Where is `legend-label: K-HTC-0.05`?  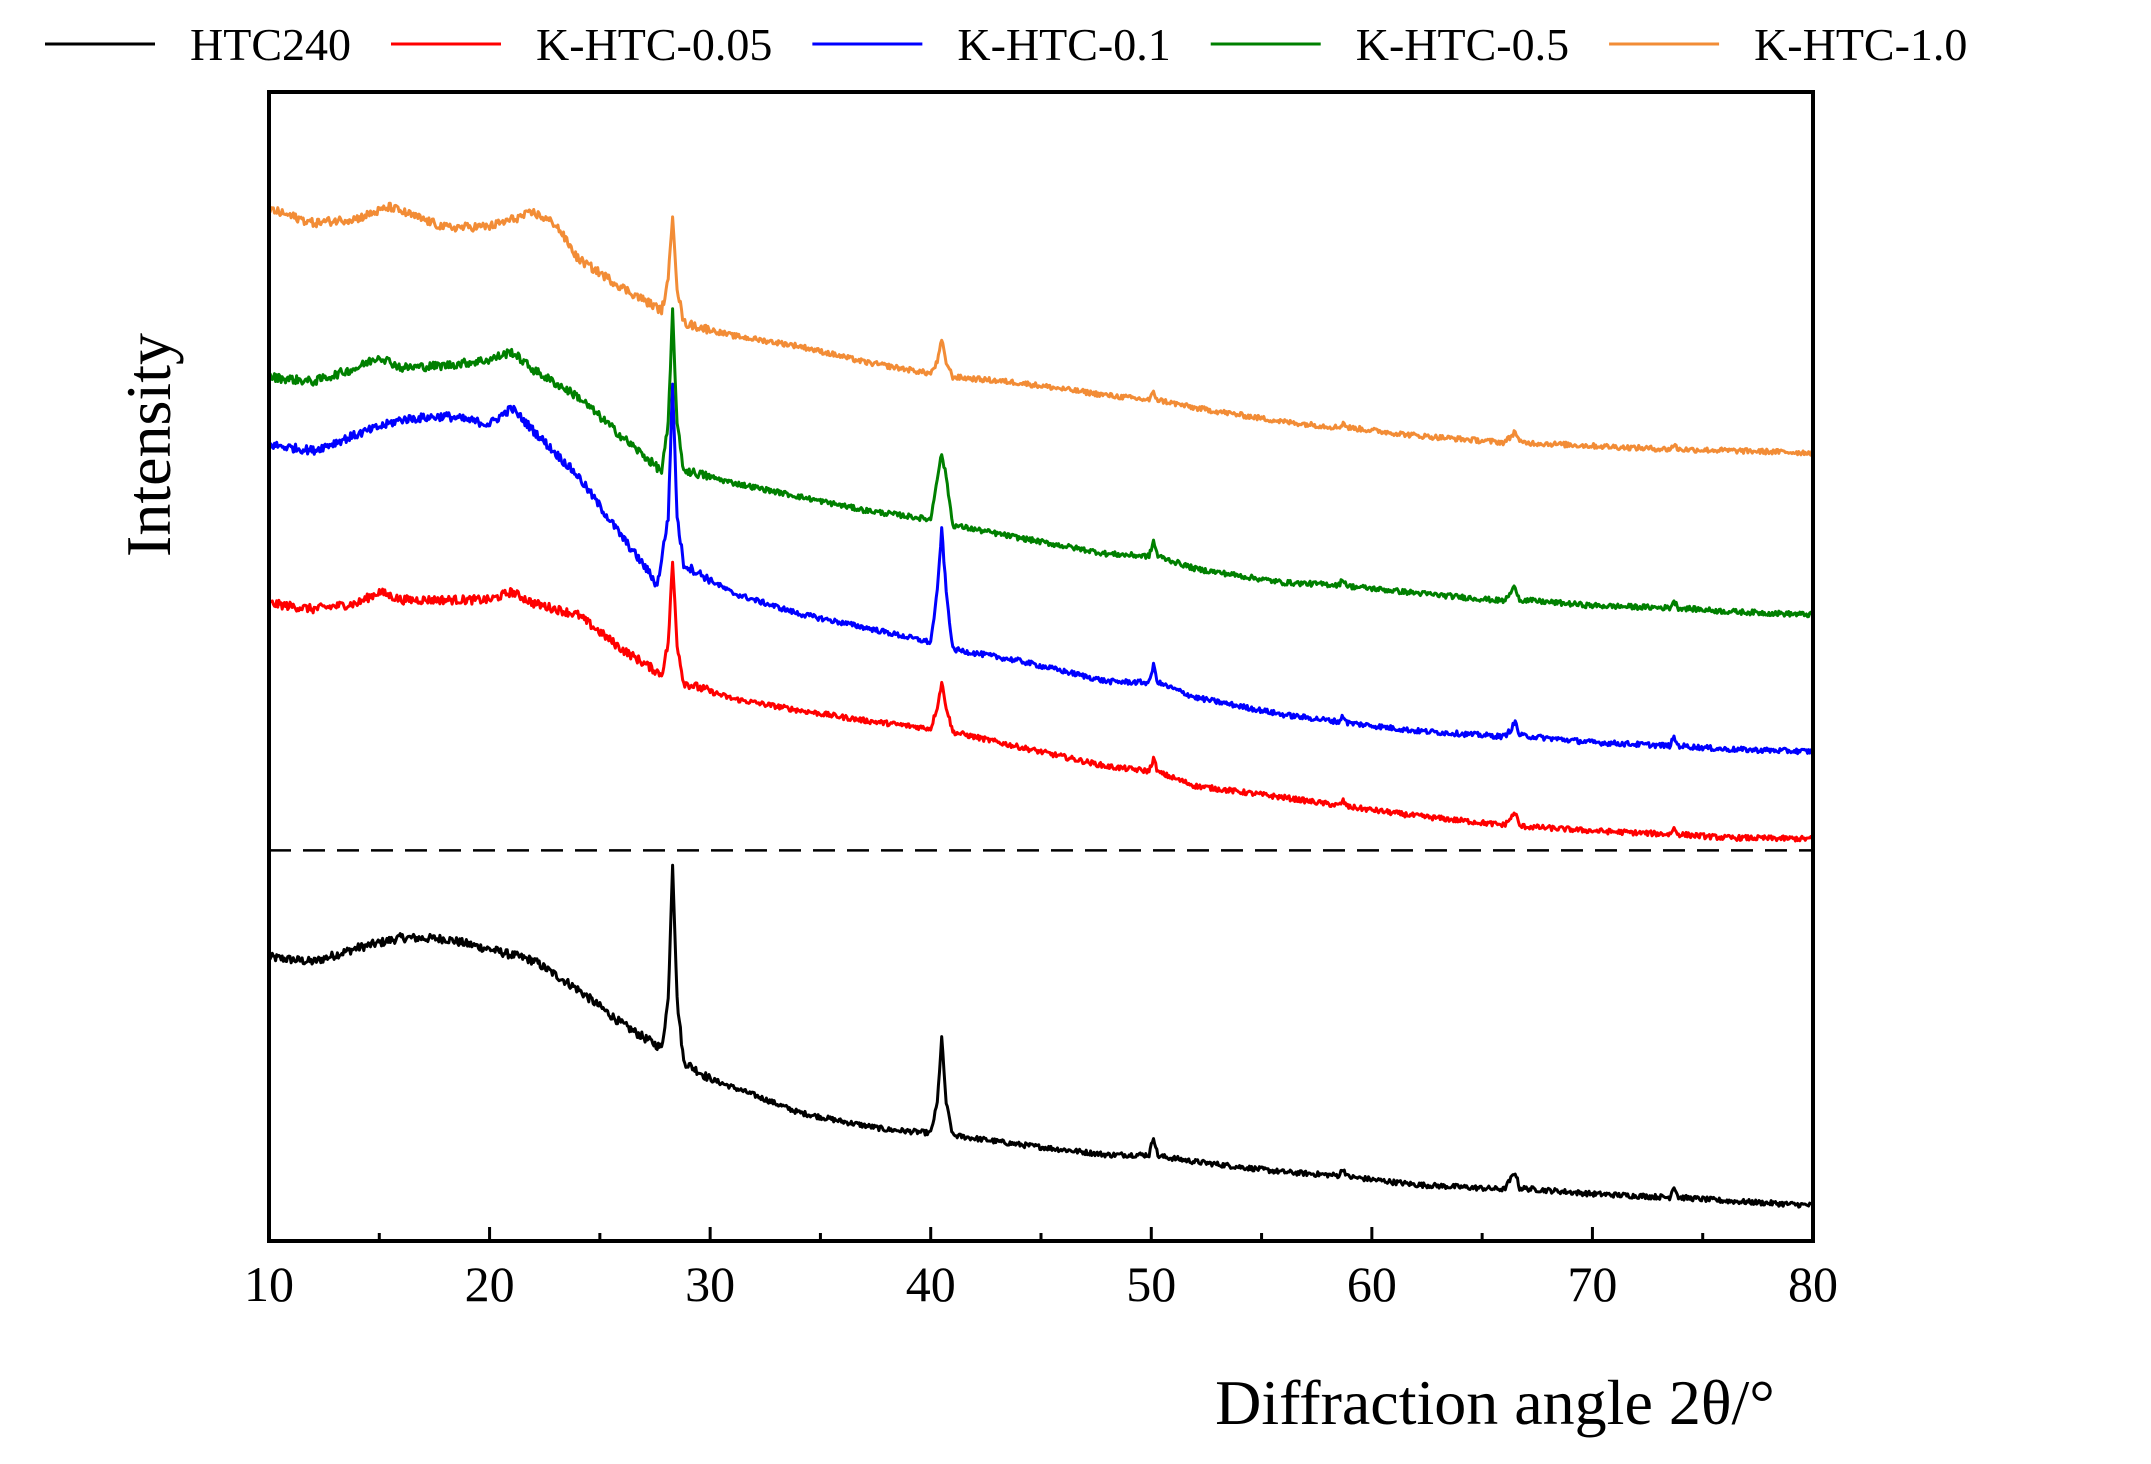 legend-label: K-HTC-0.05 is located at coordinates (654, 44).